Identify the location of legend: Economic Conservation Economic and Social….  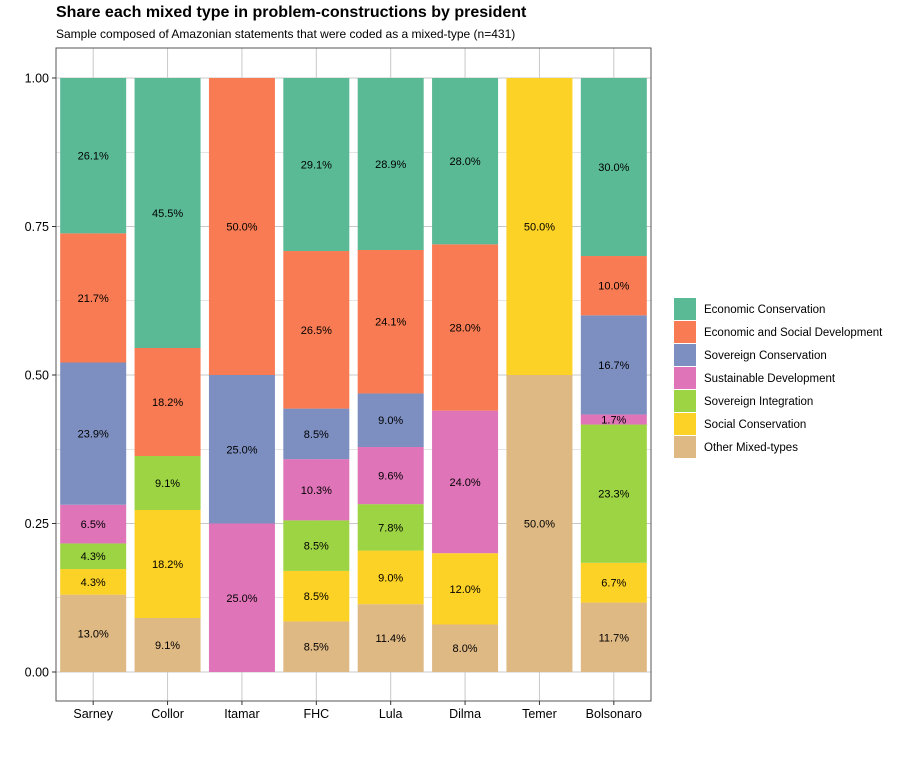
(778, 378).